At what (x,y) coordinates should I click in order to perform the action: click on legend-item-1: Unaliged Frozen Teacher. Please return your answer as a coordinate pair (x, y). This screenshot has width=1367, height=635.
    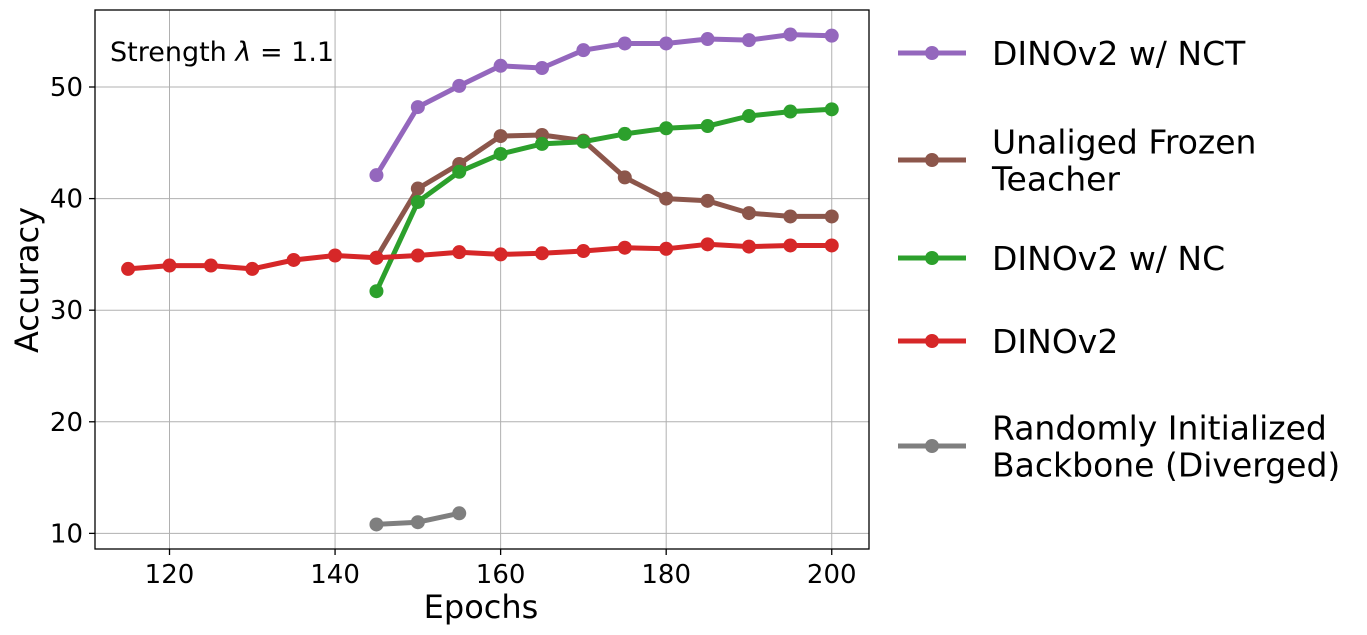
    Looking at the image, I should click on (1077, 161).